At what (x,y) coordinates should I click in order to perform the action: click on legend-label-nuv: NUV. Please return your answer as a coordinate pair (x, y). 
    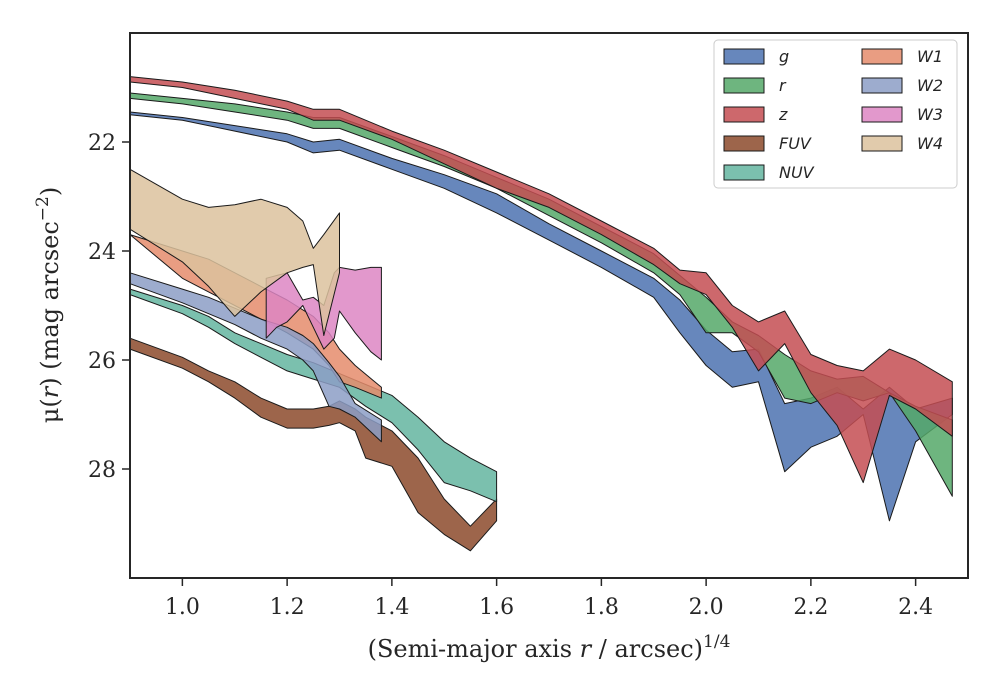
    Looking at the image, I should click on (797, 172).